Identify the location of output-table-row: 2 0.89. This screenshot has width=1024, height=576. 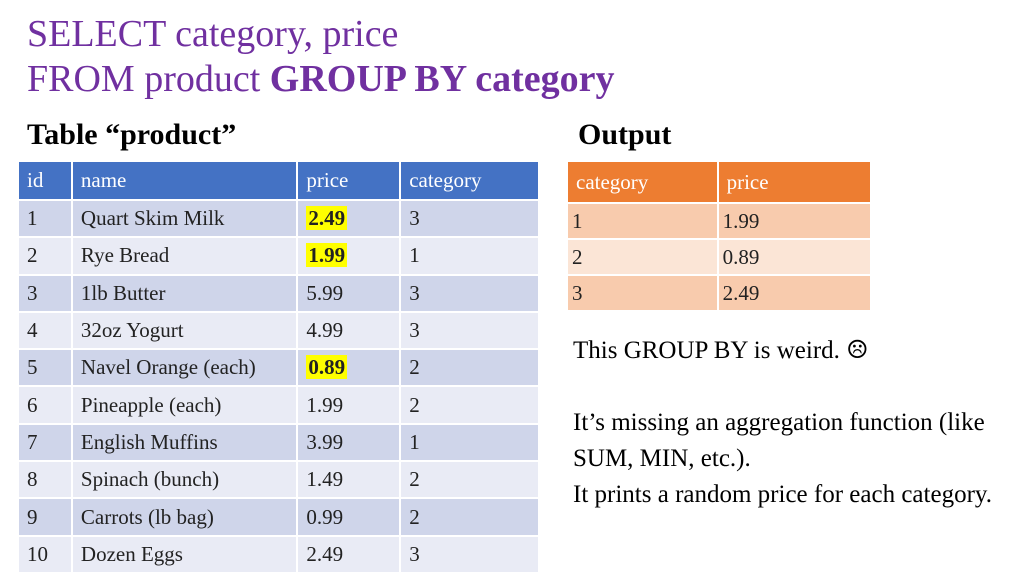
(720, 256).